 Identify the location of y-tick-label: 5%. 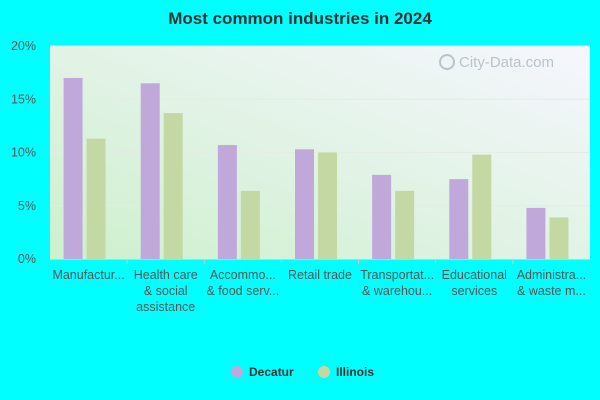
(27, 206).